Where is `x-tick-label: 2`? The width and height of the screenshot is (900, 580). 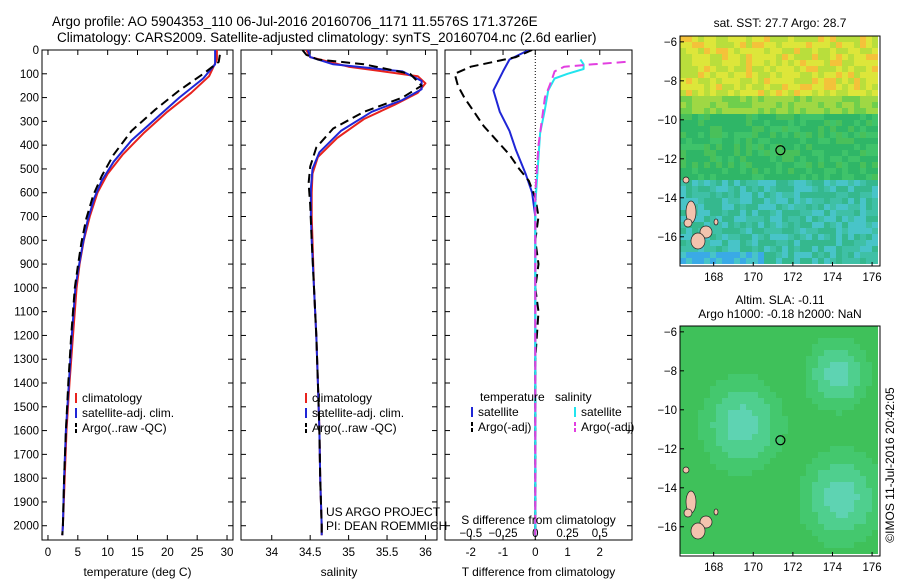 x-tick-label: 2 is located at coordinates (600, 553).